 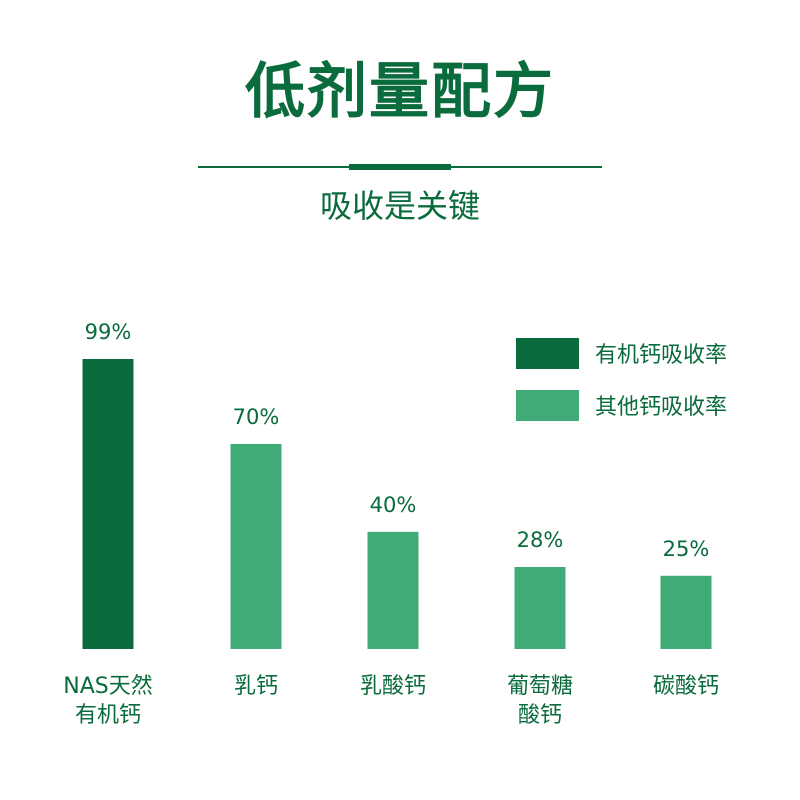 What do you see at coordinates (540, 701) in the screenshot?
I see `category-label-3: 葡萄糖酸钙` at bounding box center [540, 701].